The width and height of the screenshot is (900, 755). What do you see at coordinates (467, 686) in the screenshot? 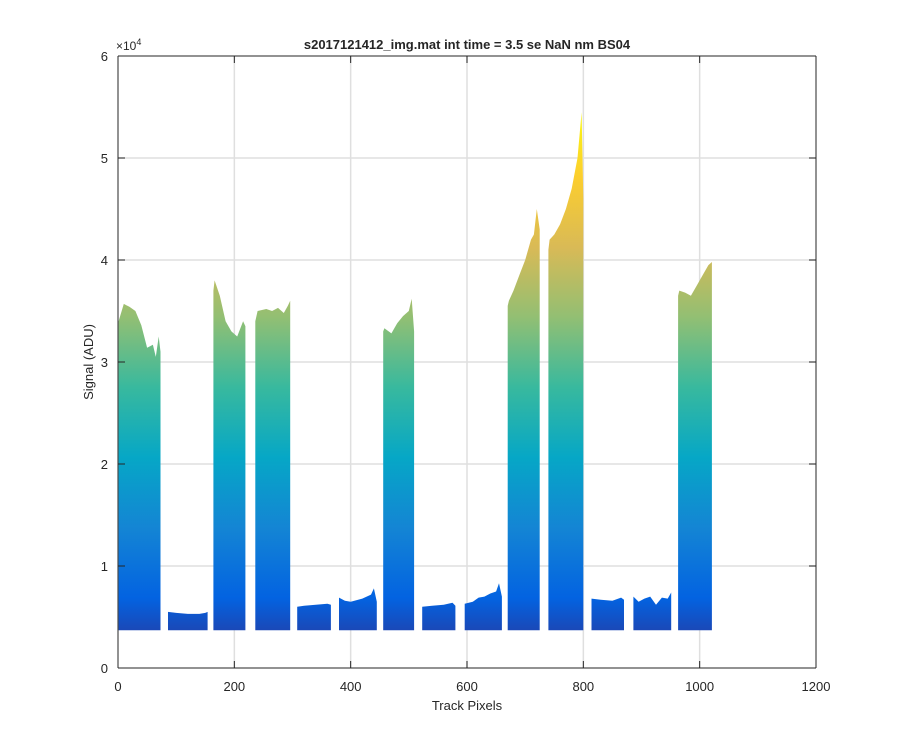
I see `x-tick-label: 600` at bounding box center [467, 686].